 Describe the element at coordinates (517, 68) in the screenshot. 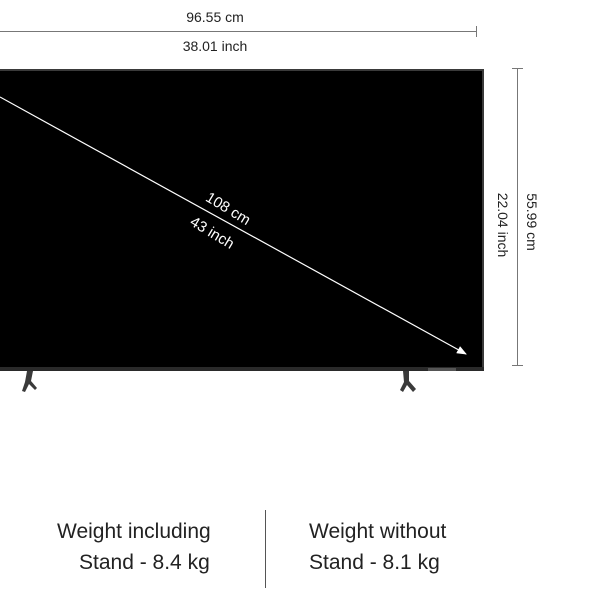

I see `height-dimension-tick-top` at that location.